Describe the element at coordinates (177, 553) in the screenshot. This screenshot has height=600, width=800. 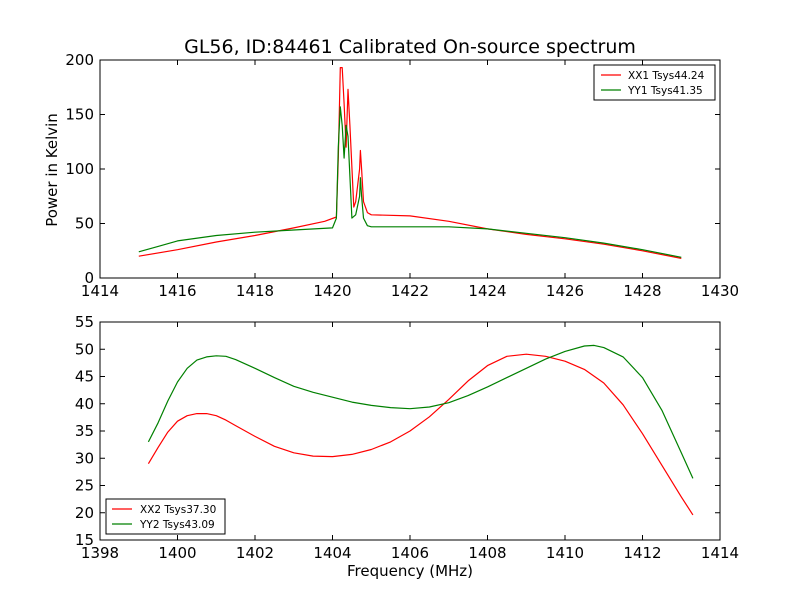
I see `x-tick-label: 1400` at that location.